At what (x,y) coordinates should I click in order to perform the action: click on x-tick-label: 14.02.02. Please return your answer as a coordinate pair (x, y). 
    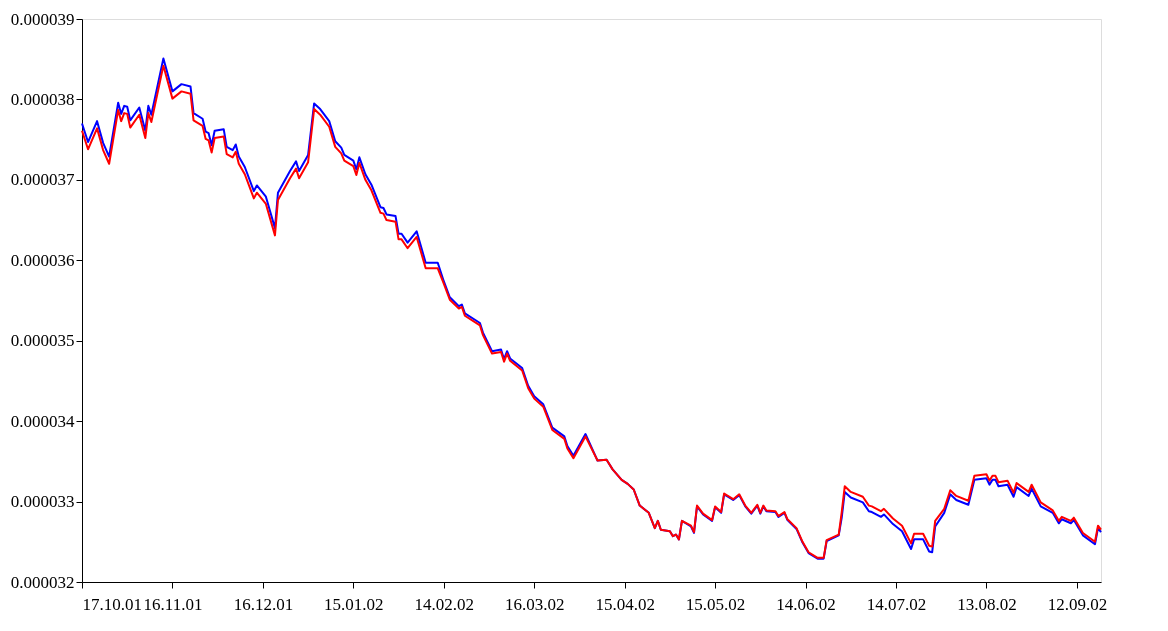
    Looking at the image, I should click on (444, 604).